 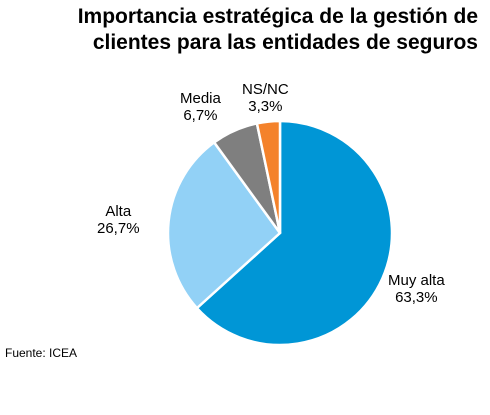 What do you see at coordinates (265, 89) in the screenshot?
I see `slice-label-nsnc-name: NS/NC` at bounding box center [265, 89].